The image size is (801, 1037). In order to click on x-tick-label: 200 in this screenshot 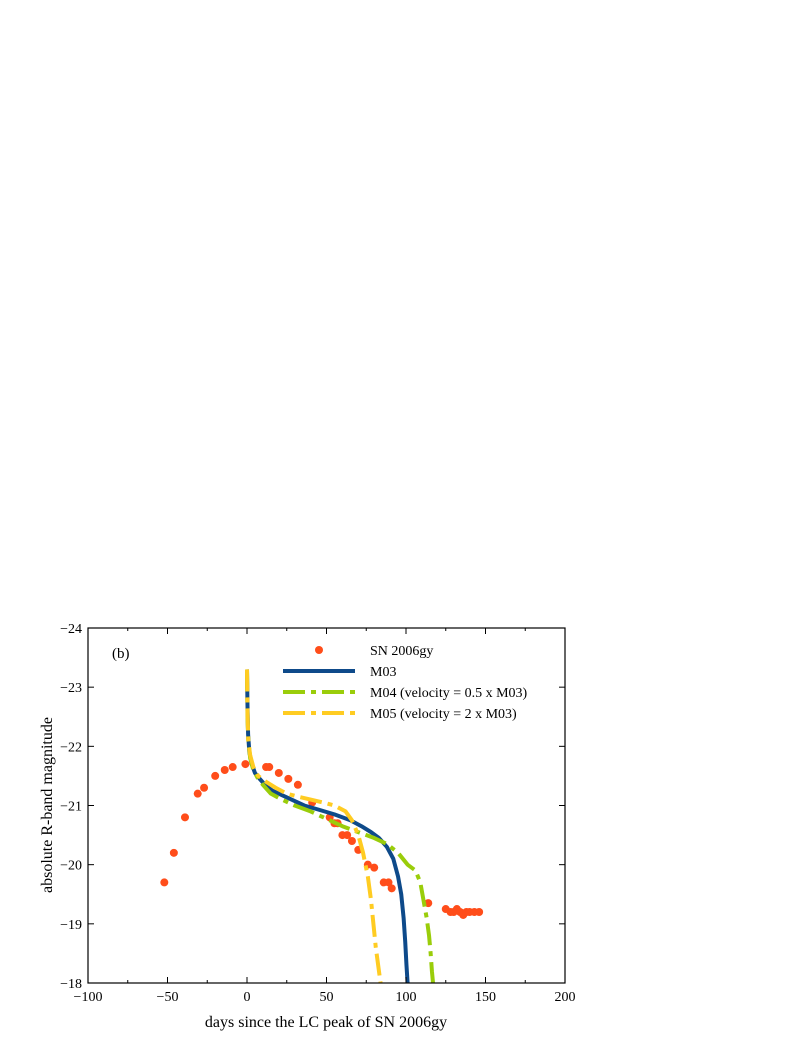, I will do `click(565, 997)`.